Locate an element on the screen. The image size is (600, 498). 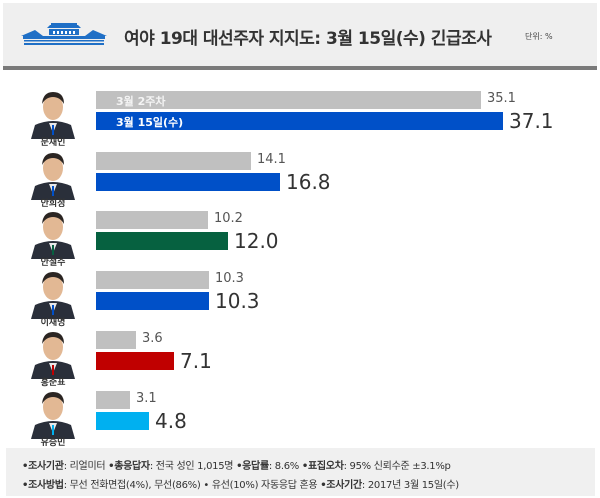
header-divider is located at coordinates (300, 68).